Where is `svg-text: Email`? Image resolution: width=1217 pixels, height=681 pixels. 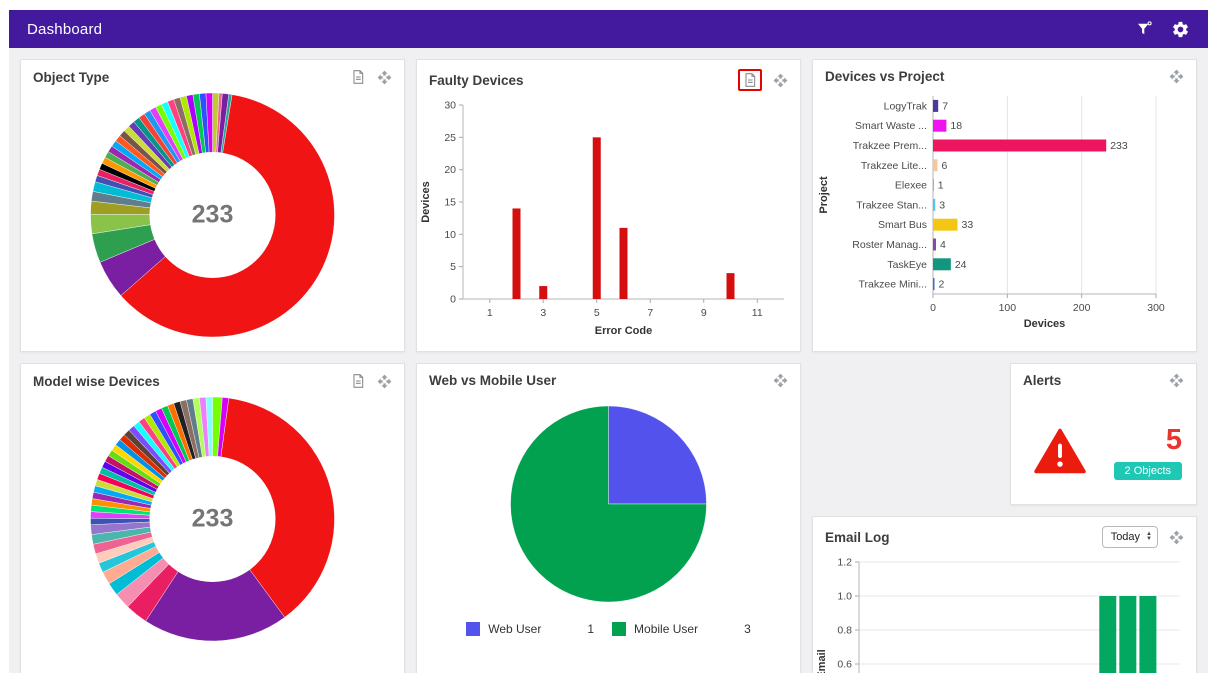 svg-text: Email is located at coordinates (822, 661).